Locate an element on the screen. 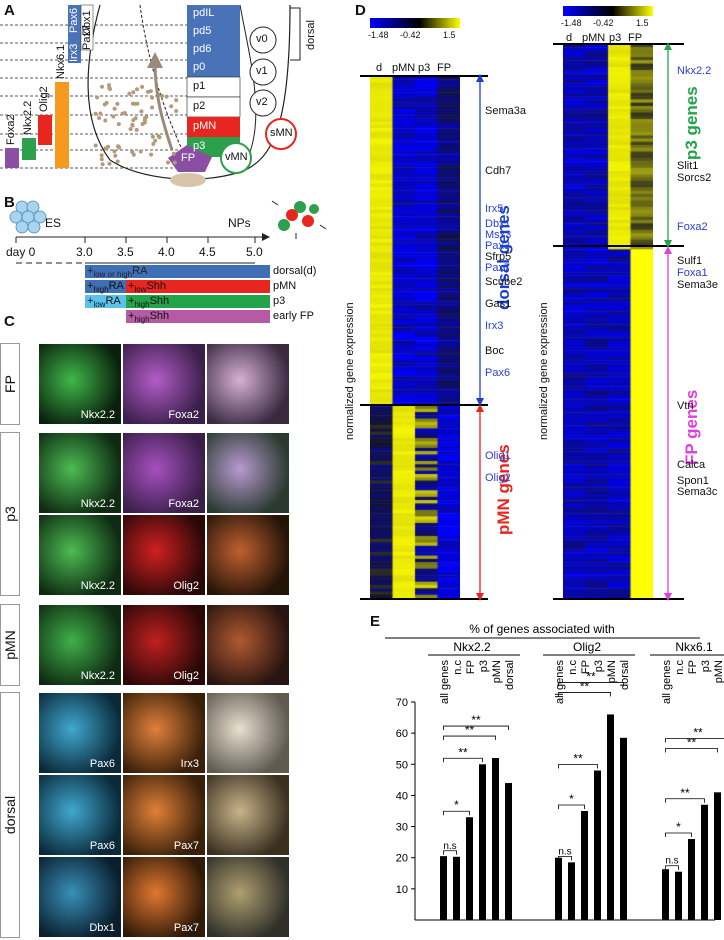 This screenshot has width=724, height=940. domain-label-pd6: pd6 is located at coordinates (202, 49).